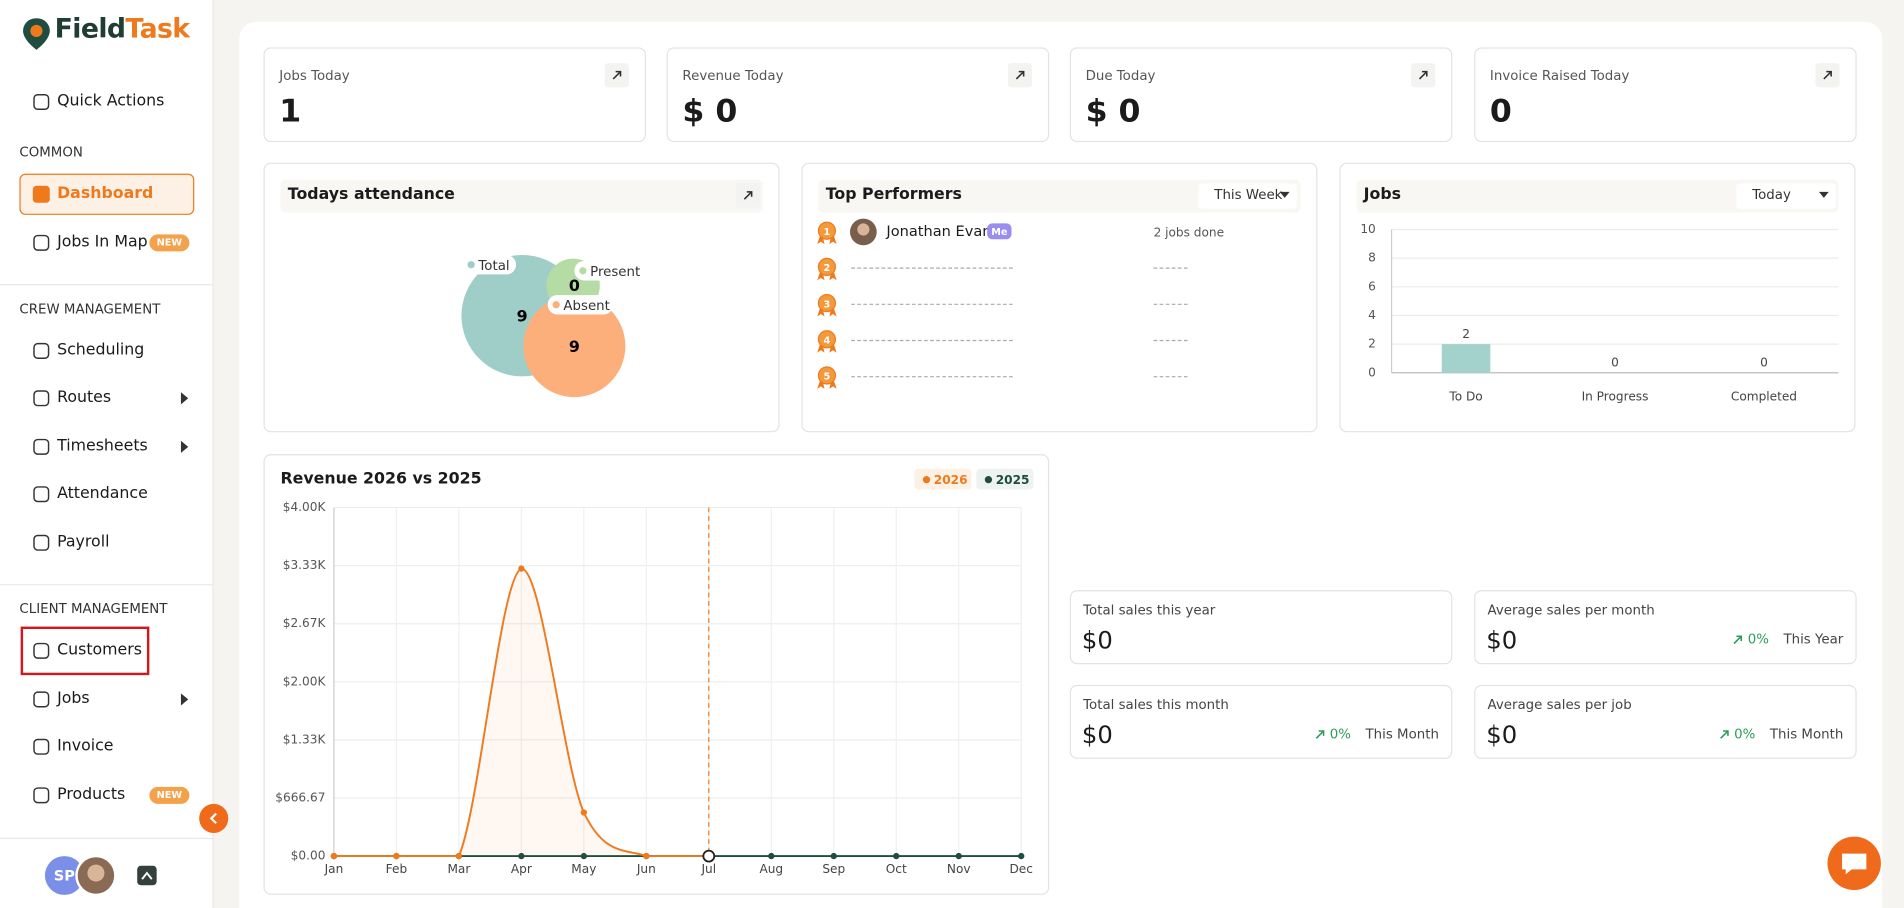  What do you see at coordinates (710, 111) in the screenshot?
I see `stat-value: $ 0` at bounding box center [710, 111].